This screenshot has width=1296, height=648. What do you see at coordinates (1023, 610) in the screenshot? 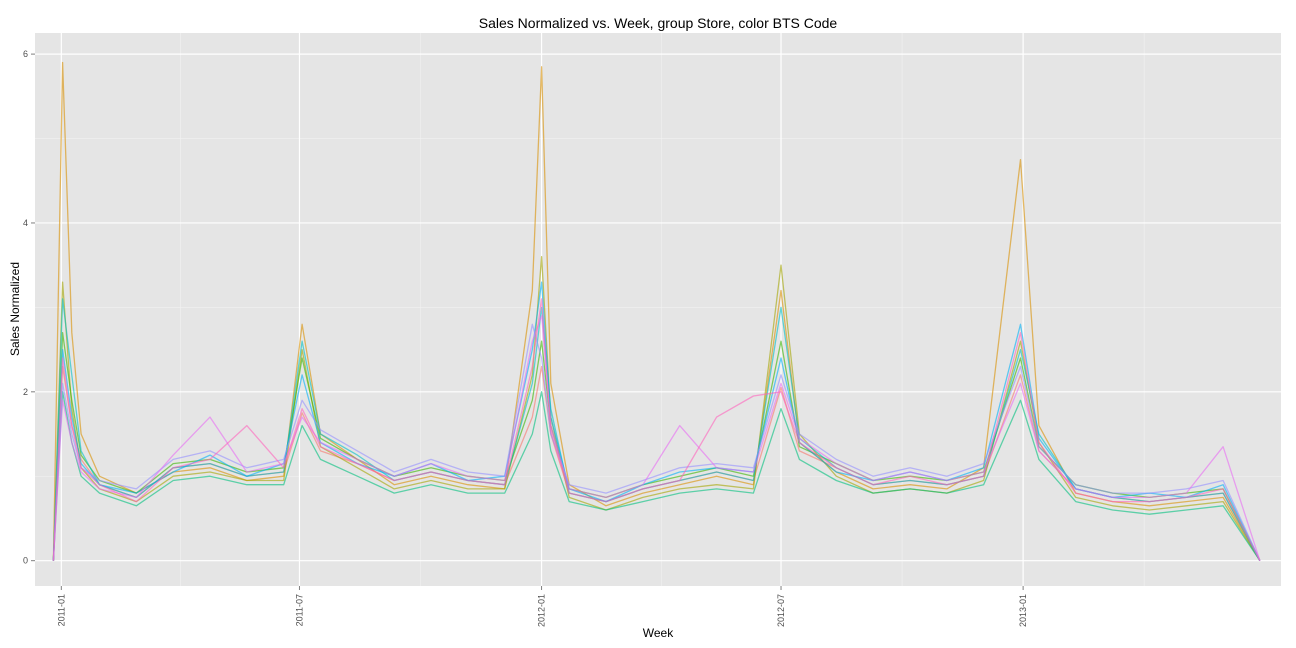
I see `x-tick-label: 2013-01` at bounding box center [1023, 610].